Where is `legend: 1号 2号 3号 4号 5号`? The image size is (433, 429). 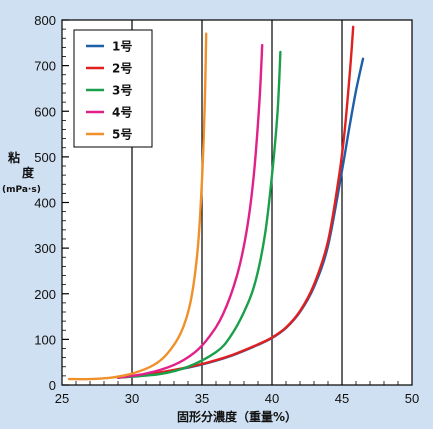 legend: 1号 2号 3号 4号 5号 is located at coordinates (113, 88).